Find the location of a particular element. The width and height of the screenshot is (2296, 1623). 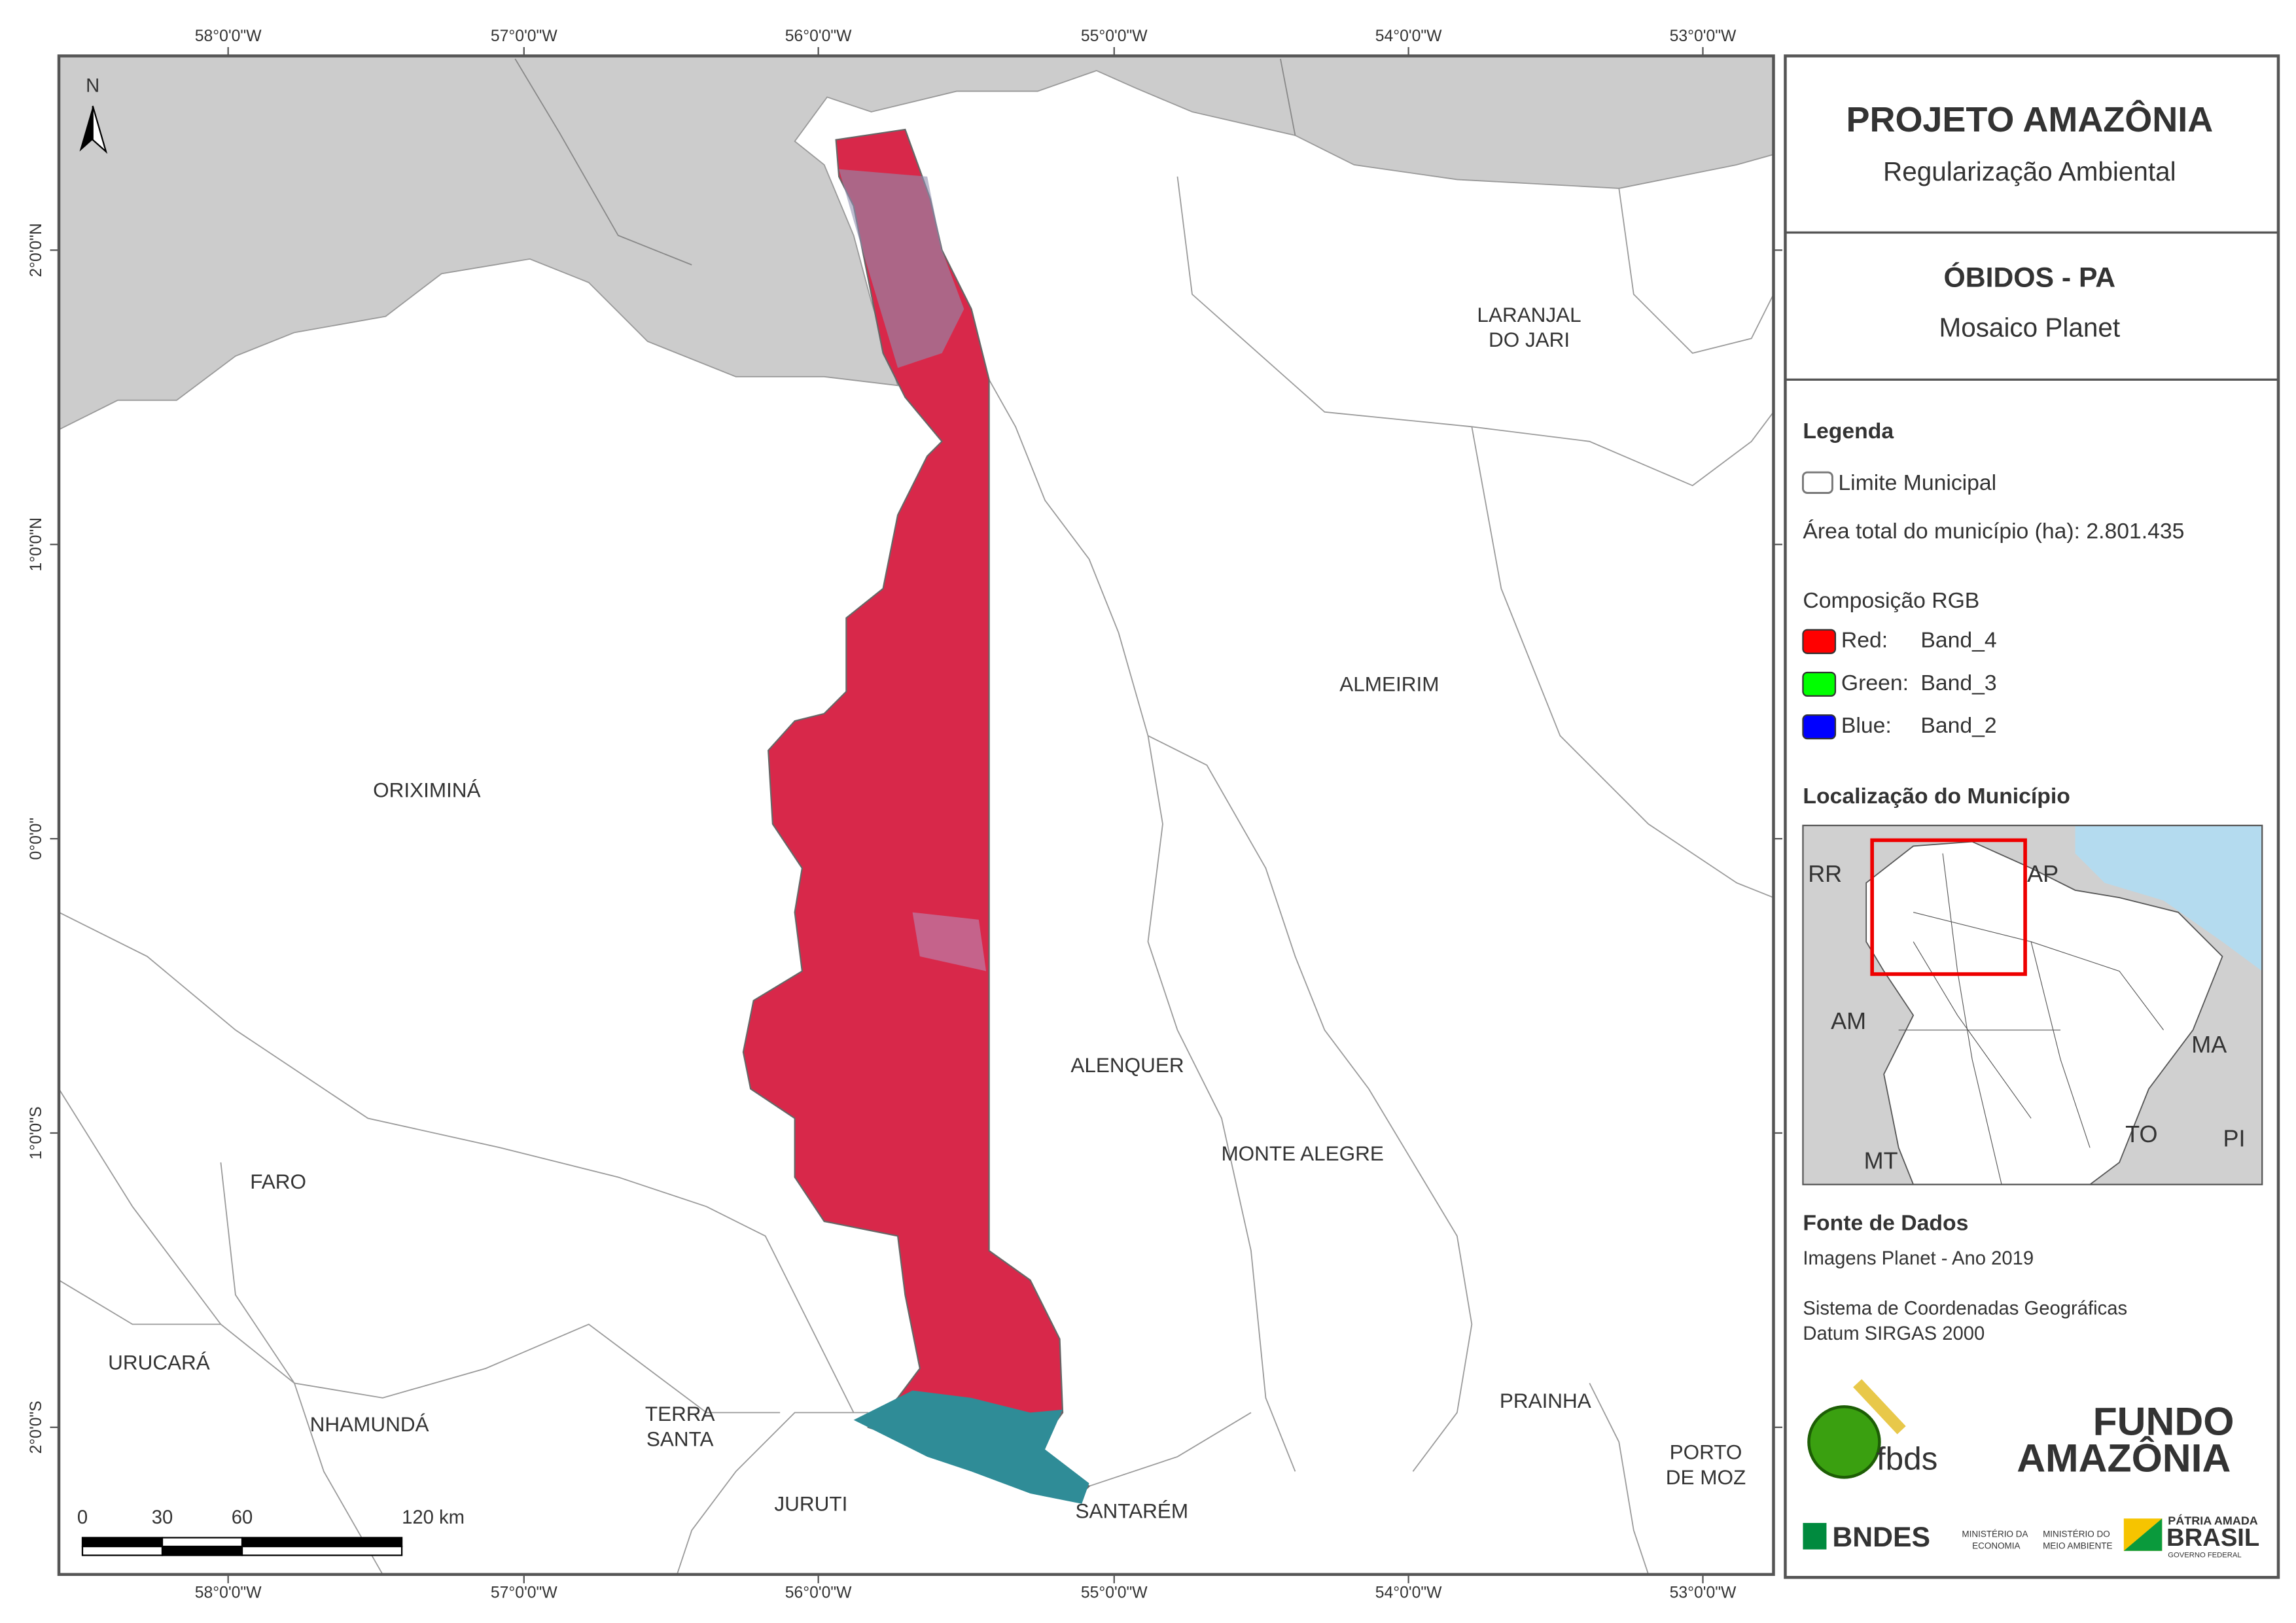

inset-para is located at coordinates (2044, 1013).